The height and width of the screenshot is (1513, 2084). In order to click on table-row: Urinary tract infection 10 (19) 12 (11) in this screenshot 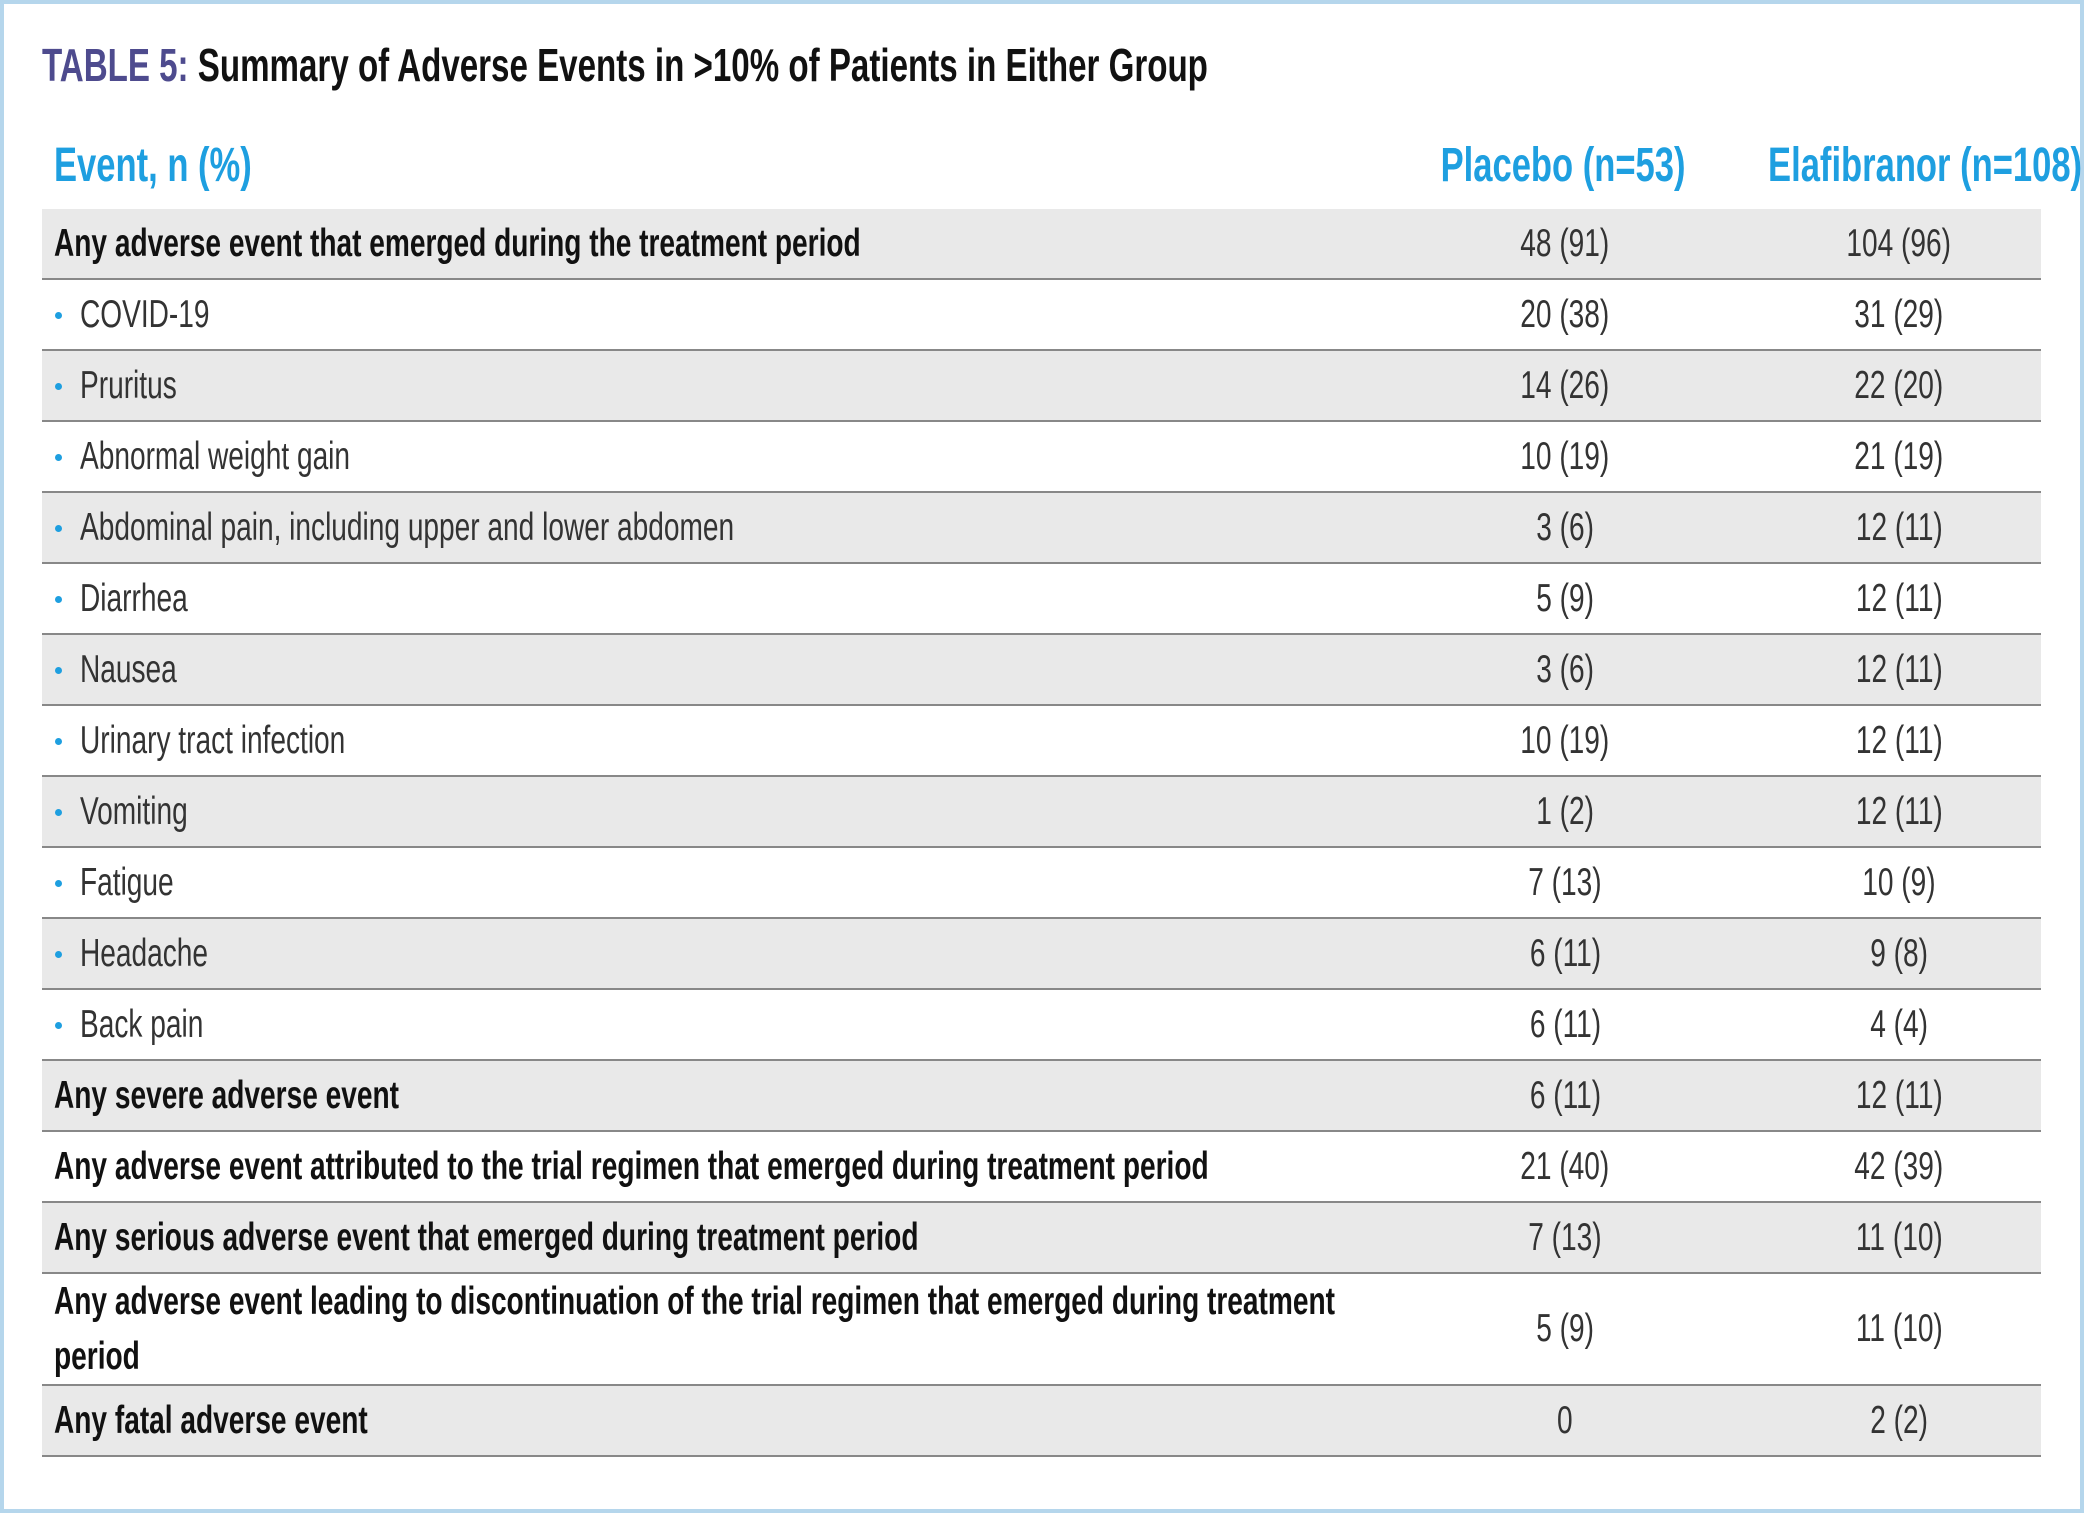, I will do `click(1041, 741)`.